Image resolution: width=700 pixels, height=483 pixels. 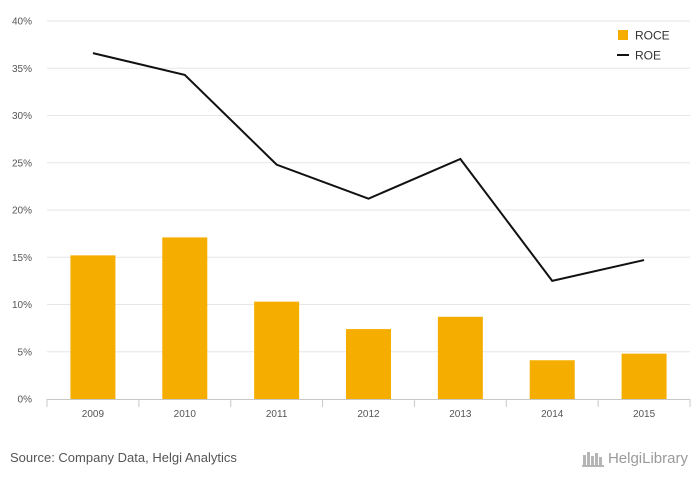 I want to click on library-icon, so click(x=592, y=459).